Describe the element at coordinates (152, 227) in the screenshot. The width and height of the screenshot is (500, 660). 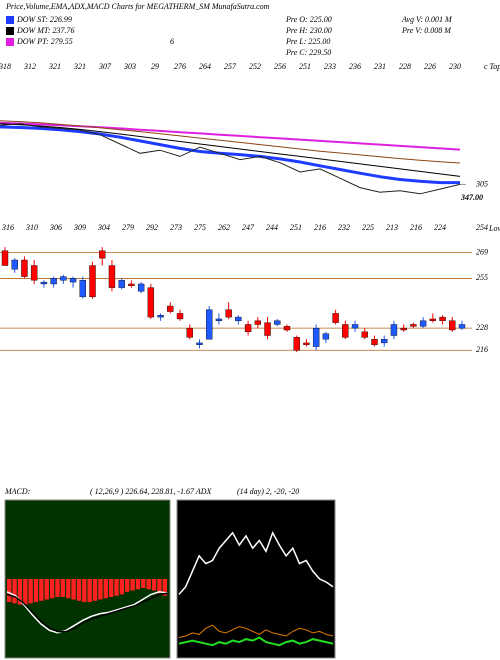
I see `low-label: 292` at that location.